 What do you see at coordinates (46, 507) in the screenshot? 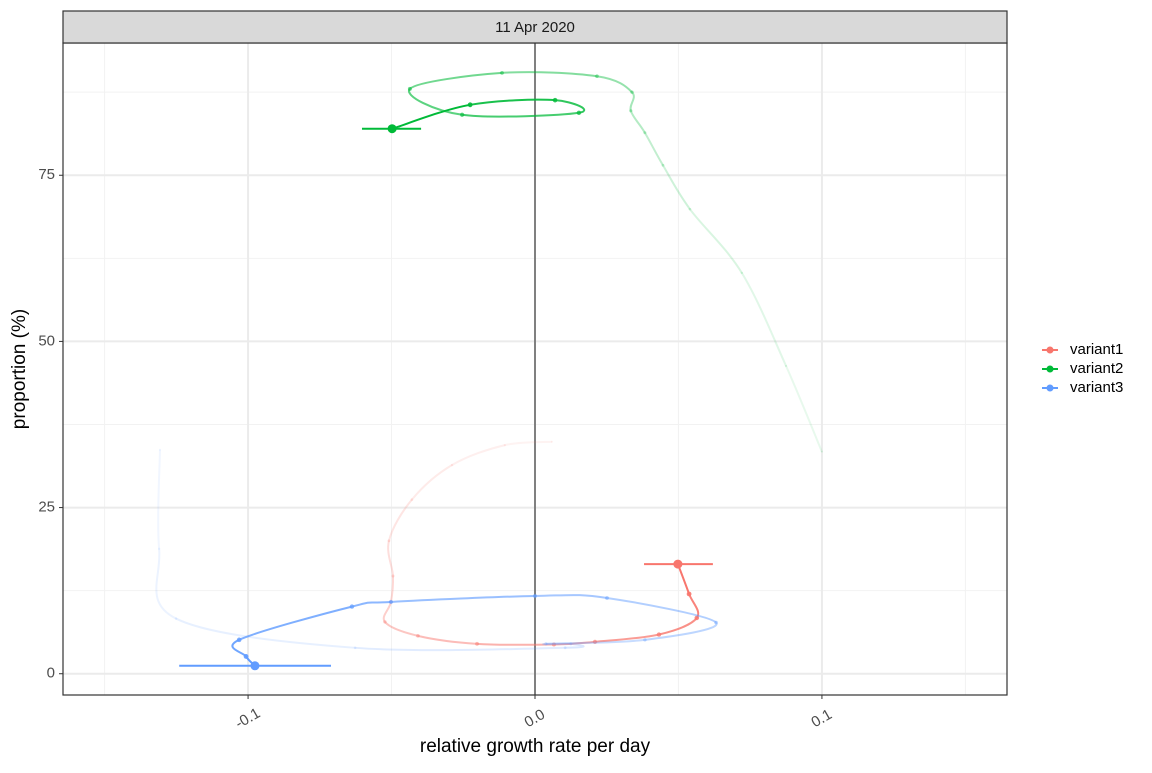
I see `y-tick-label: 25` at bounding box center [46, 507].